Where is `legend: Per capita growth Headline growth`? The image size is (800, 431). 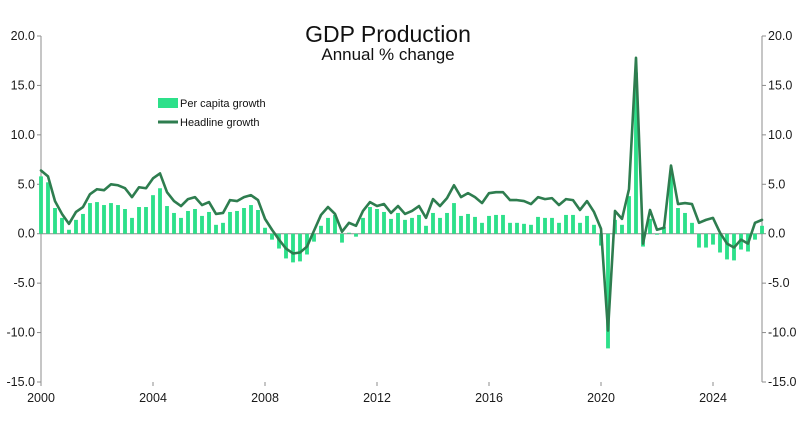 legend: Per capita growth Headline growth is located at coordinates (212, 113).